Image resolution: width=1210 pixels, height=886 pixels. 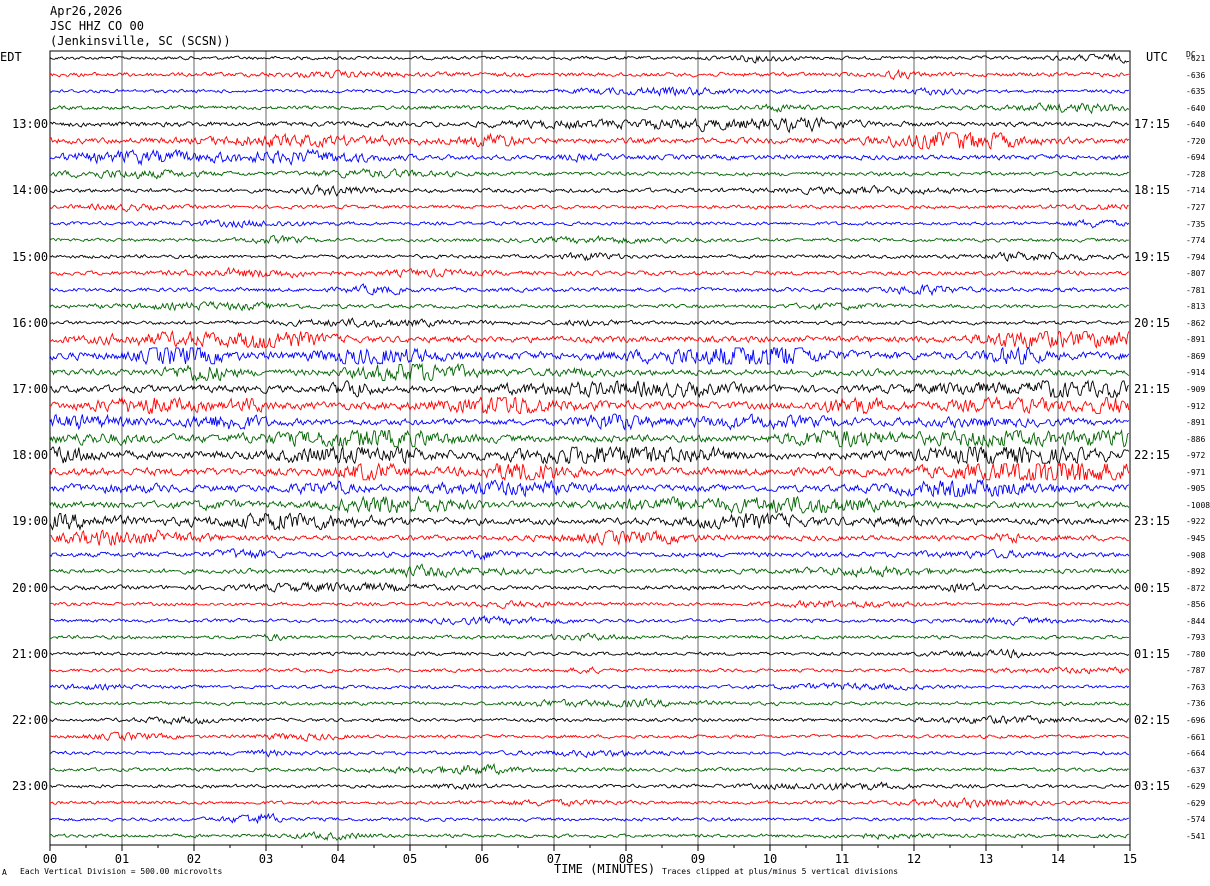 I want to click on x-tick-label: 07, so click(x=554, y=859).